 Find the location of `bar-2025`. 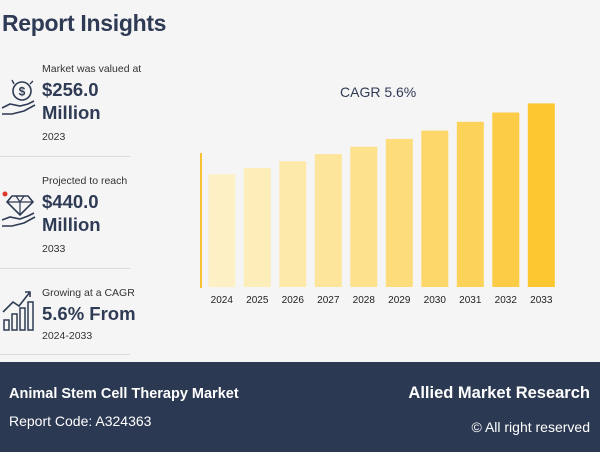

bar-2025 is located at coordinates (257, 227).